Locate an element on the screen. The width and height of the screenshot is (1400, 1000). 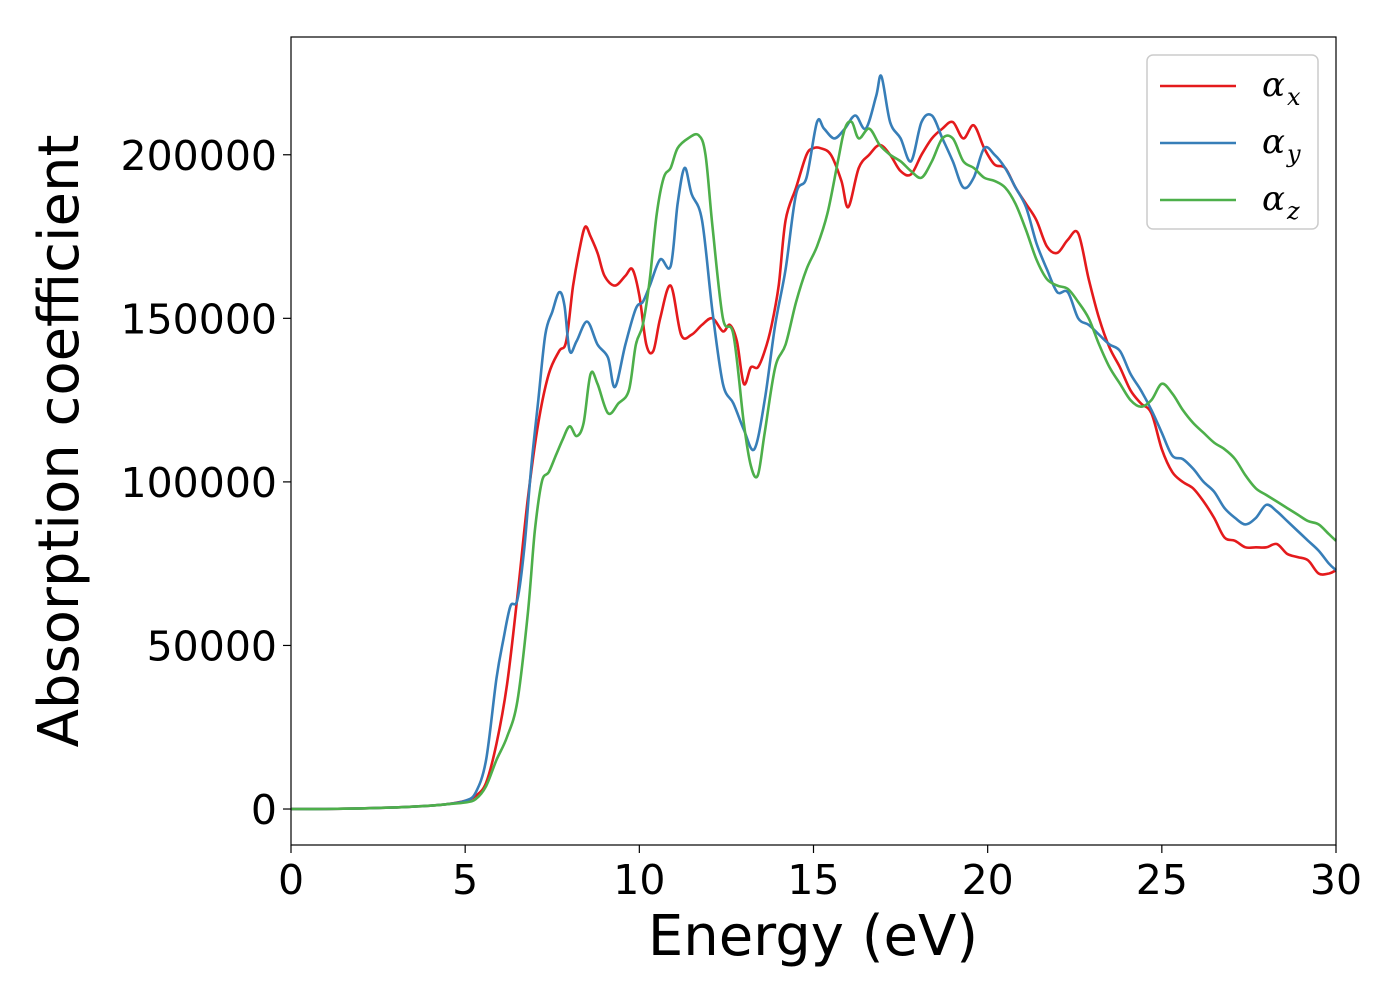
y-tick-label: 100000 is located at coordinates (198, 483).